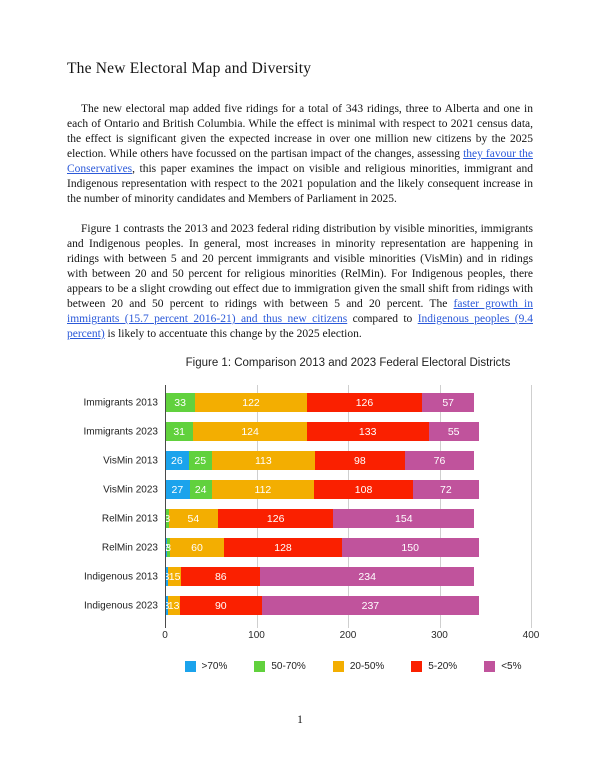 This screenshot has width=600, height=776. I want to click on axis-tick-label: 0, so click(165, 635).